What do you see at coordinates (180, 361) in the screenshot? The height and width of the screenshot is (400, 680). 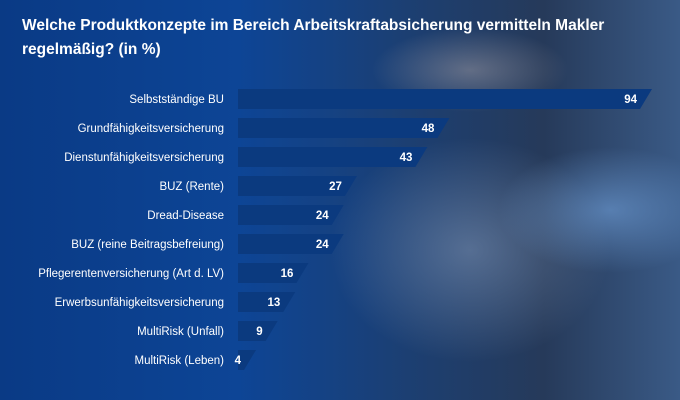 I see `category-label: MultiRisk (Leben)` at bounding box center [180, 361].